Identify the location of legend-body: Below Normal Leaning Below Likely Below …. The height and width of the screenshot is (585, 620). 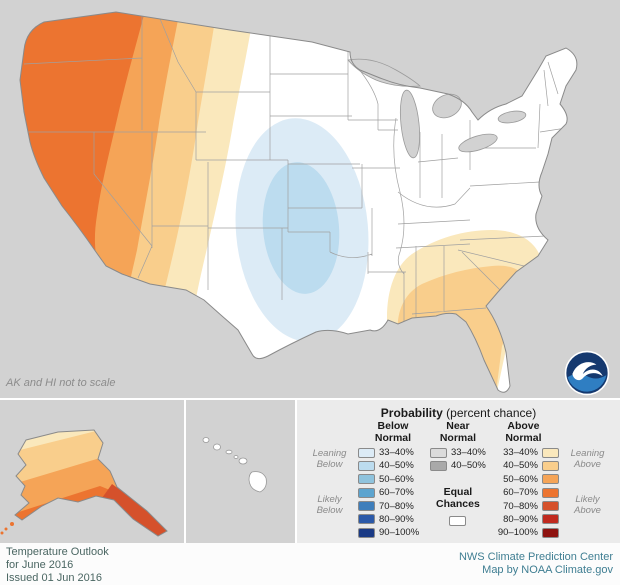
(458, 480).